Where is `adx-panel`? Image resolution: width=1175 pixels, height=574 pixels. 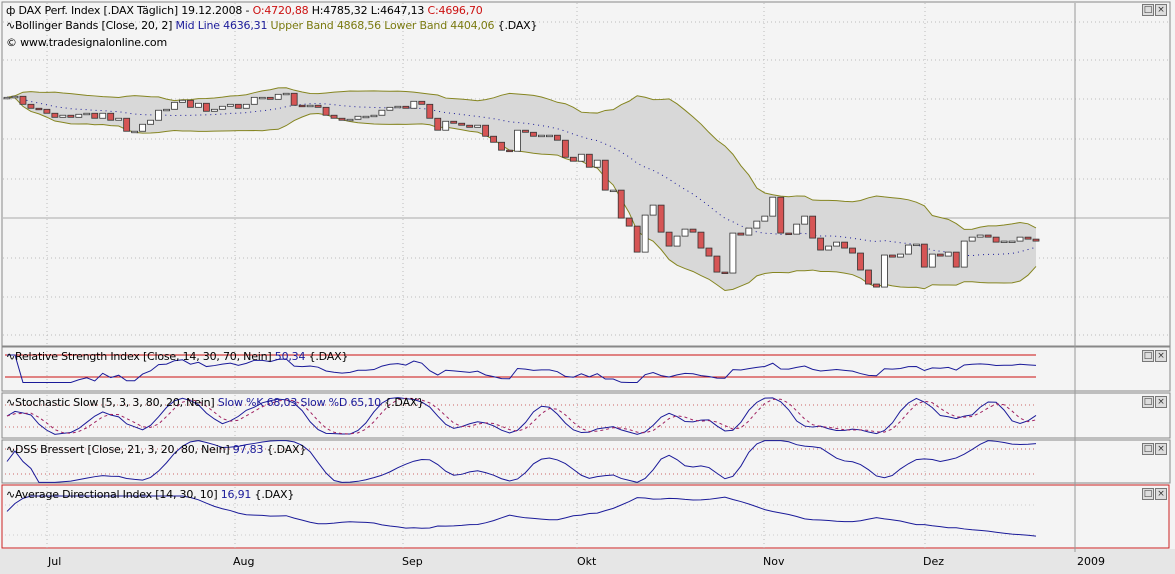
adx-panel is located at coordinates (585, 516).